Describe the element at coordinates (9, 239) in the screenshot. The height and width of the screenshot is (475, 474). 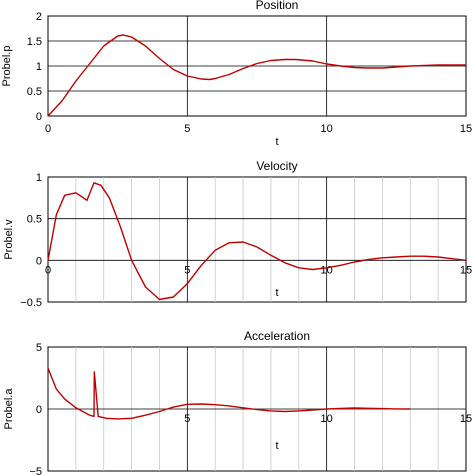
I see `y-axis-label: Probel.v` at that location.